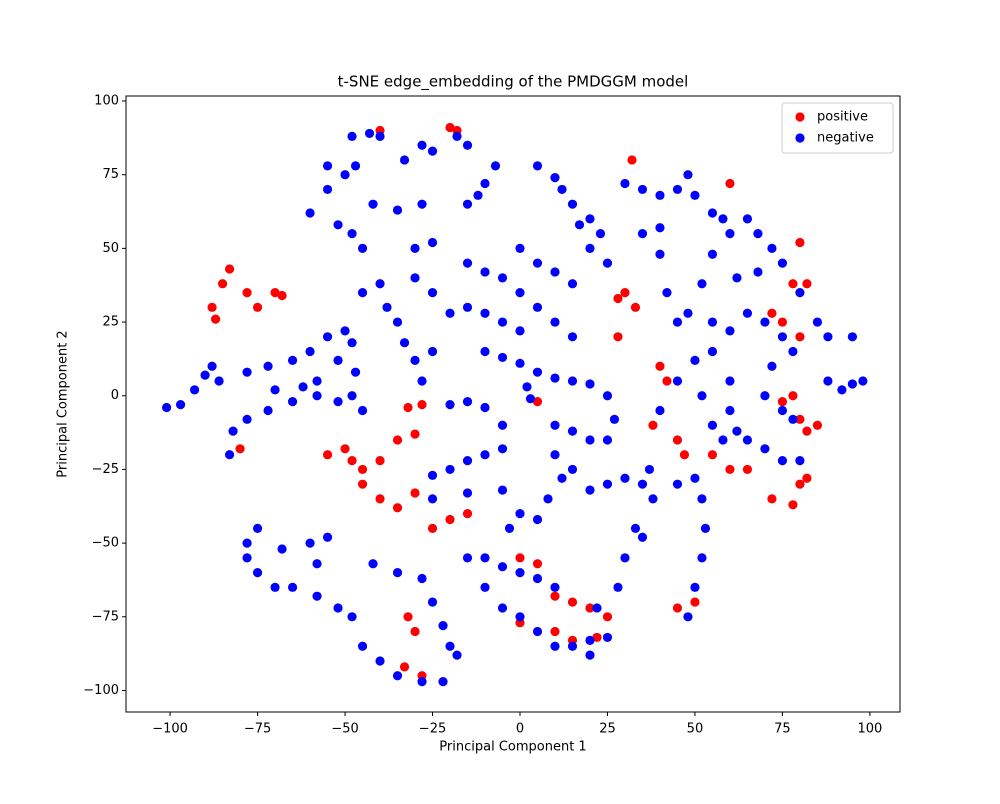  What do you see at coordinates (869, 729) in the screenshot?
I see `x-tick-label: 100` at bounding box center [869, 729].